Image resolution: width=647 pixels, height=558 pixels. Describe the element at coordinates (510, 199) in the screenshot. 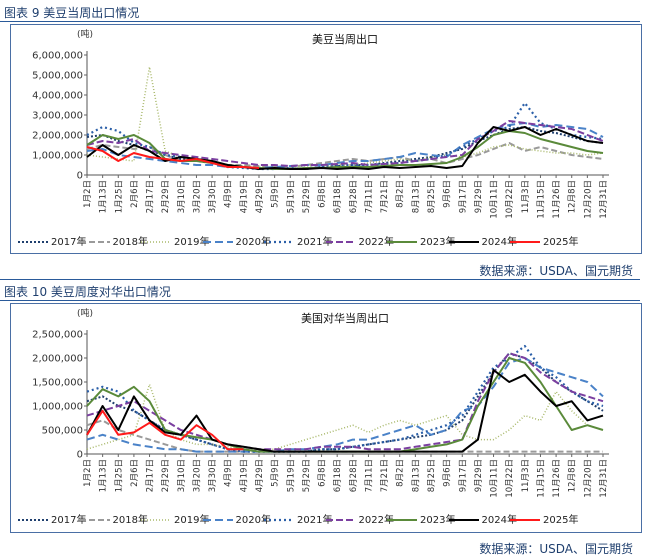

I see `x-tick-label: 10月22日` at that location.